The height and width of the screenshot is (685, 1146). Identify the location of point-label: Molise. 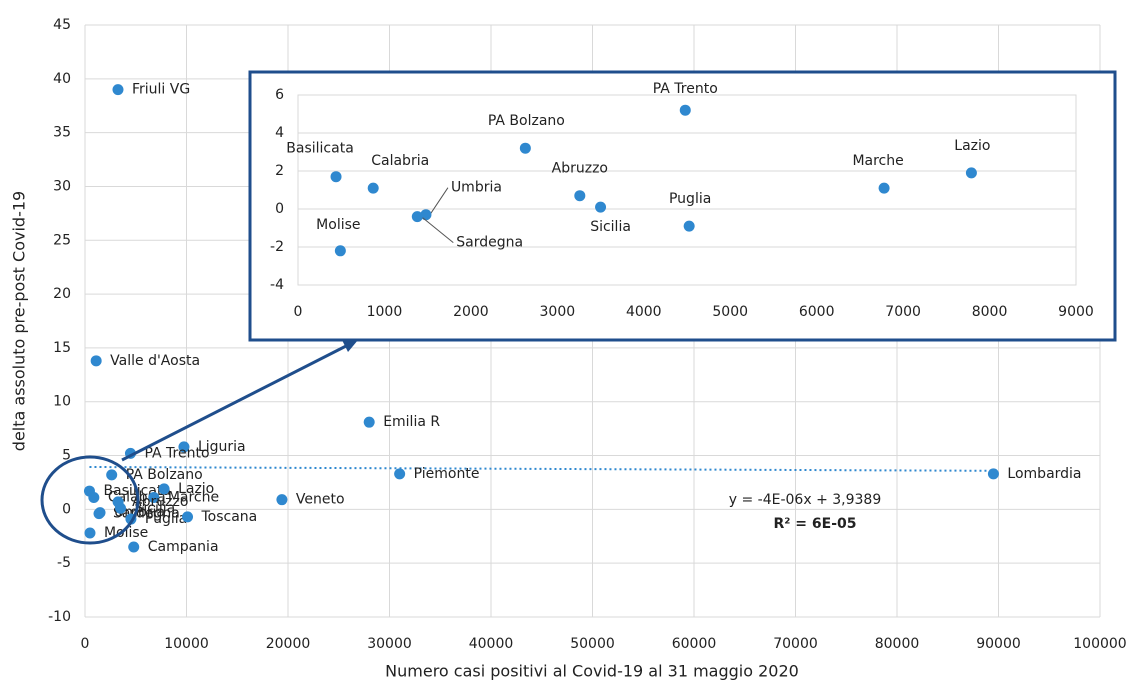
(338, 225).